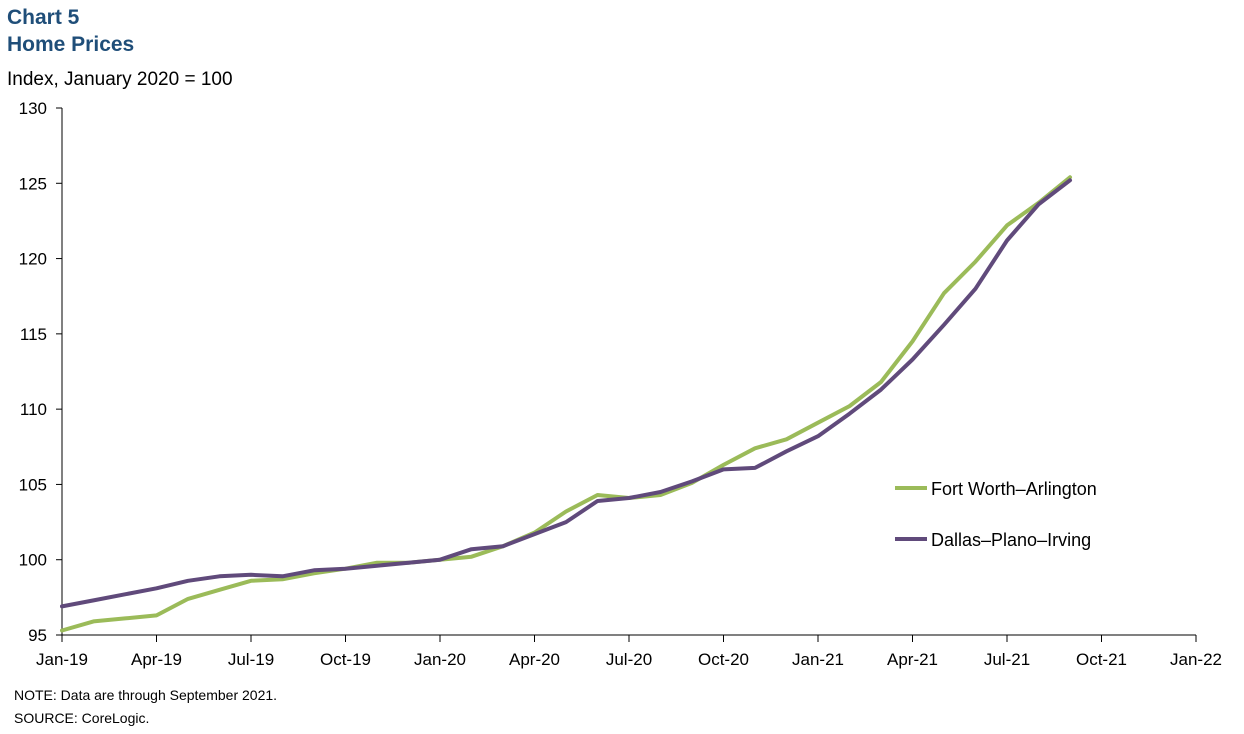  What do you see at coordinates (33, 484) in the screenshot?
I see `y-tick-label: 105` at bounding box center [33, 484].